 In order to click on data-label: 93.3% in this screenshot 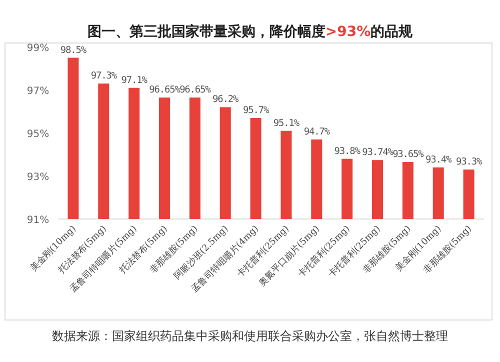, I will do `click(469, 162)`.